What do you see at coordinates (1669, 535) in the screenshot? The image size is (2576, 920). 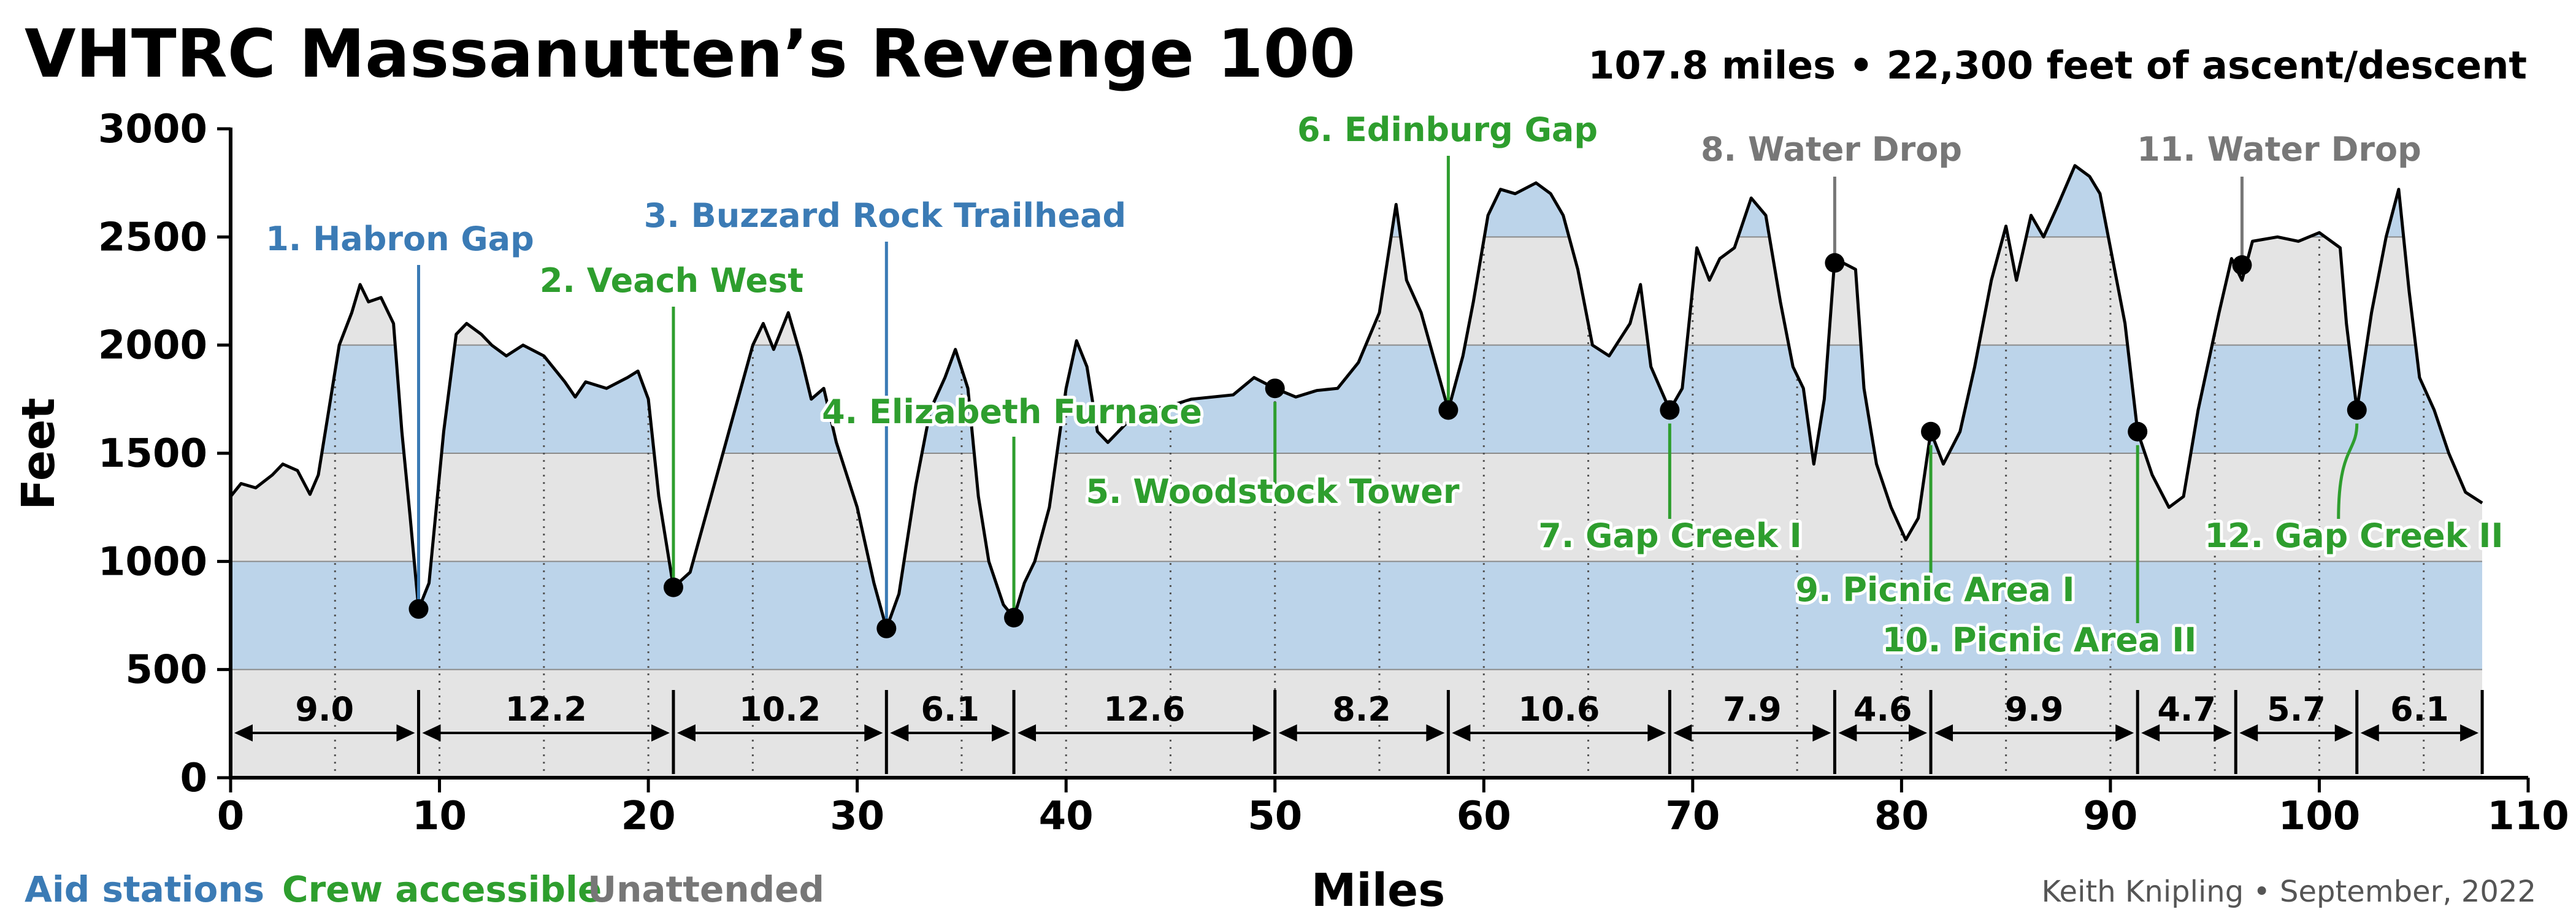 I see `station-label: 7. Gap Creek I` at bounding box center [1669, 535].